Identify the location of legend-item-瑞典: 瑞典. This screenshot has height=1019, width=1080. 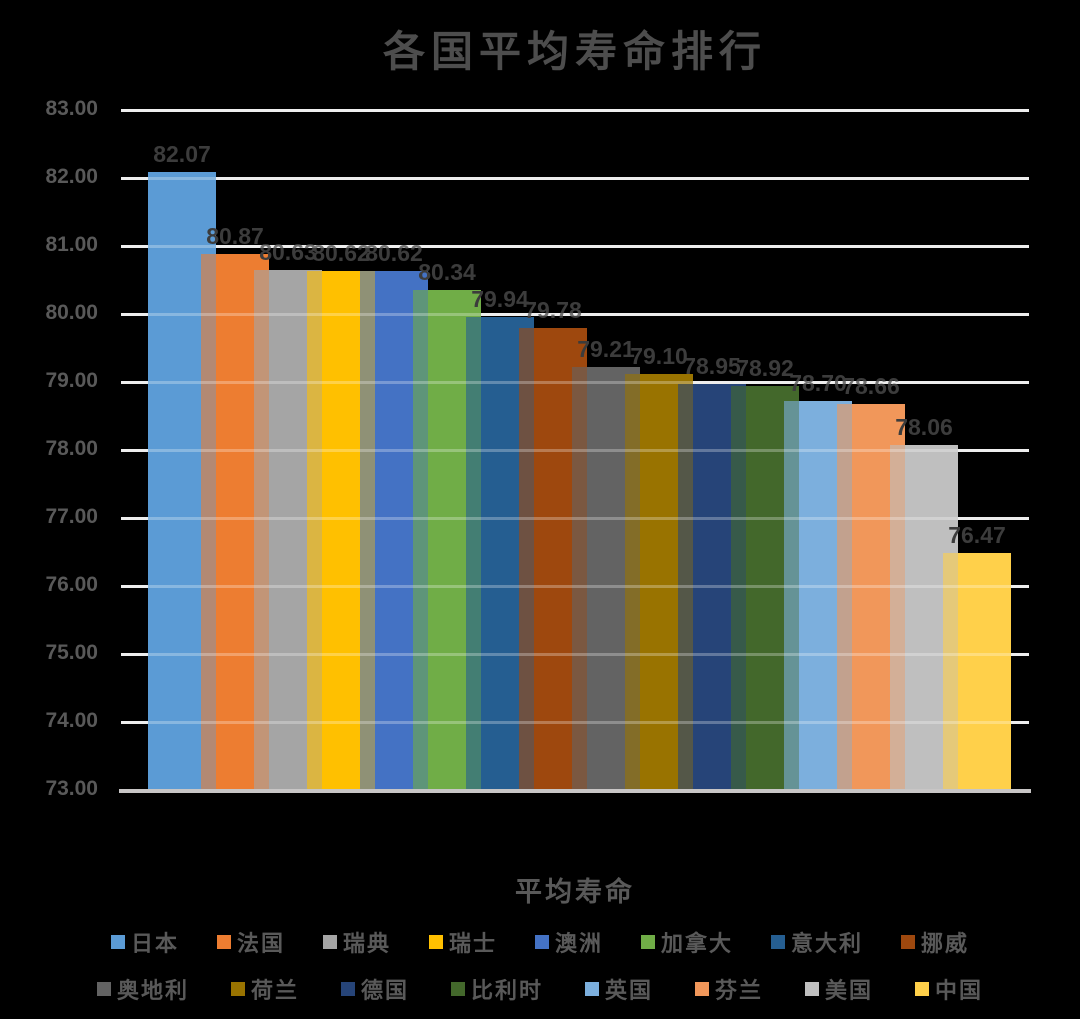
(356, 942).